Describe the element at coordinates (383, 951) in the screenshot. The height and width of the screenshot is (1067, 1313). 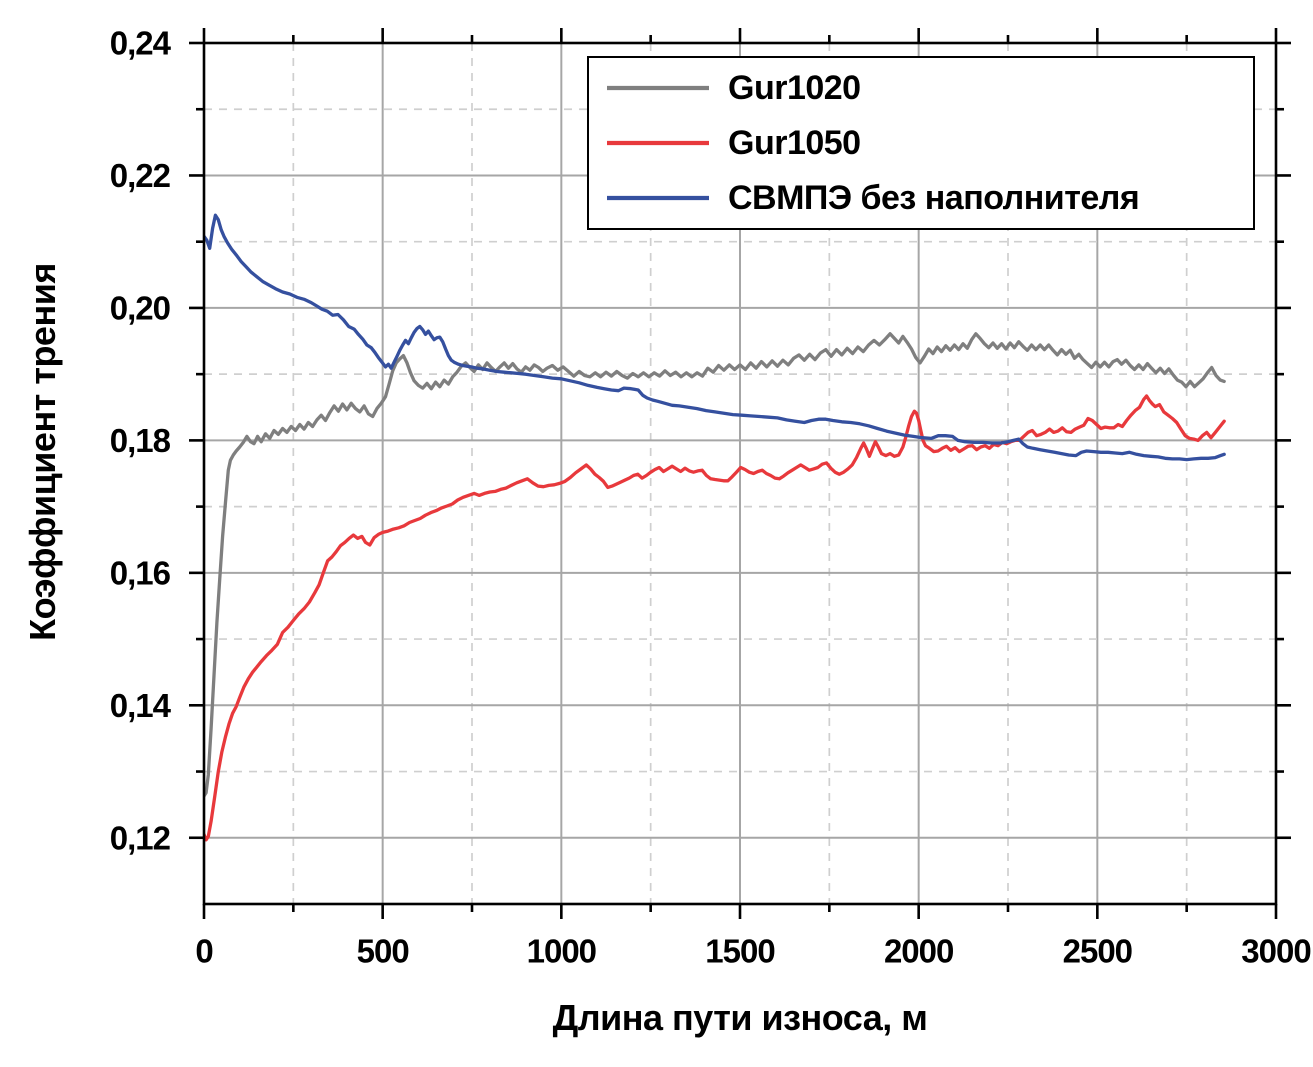
I see `x-tick-label: 500` at that location.